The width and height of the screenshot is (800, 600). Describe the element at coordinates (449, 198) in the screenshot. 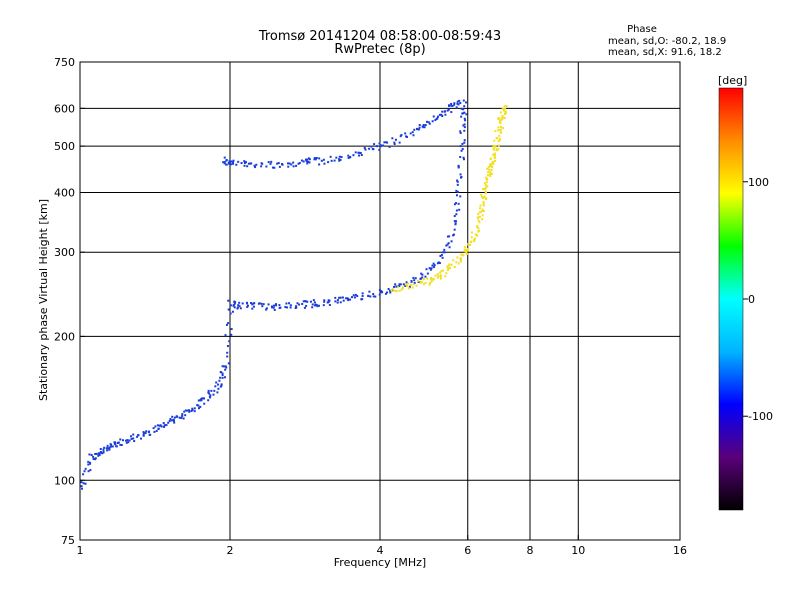

I see `series-x-mode` at that location.